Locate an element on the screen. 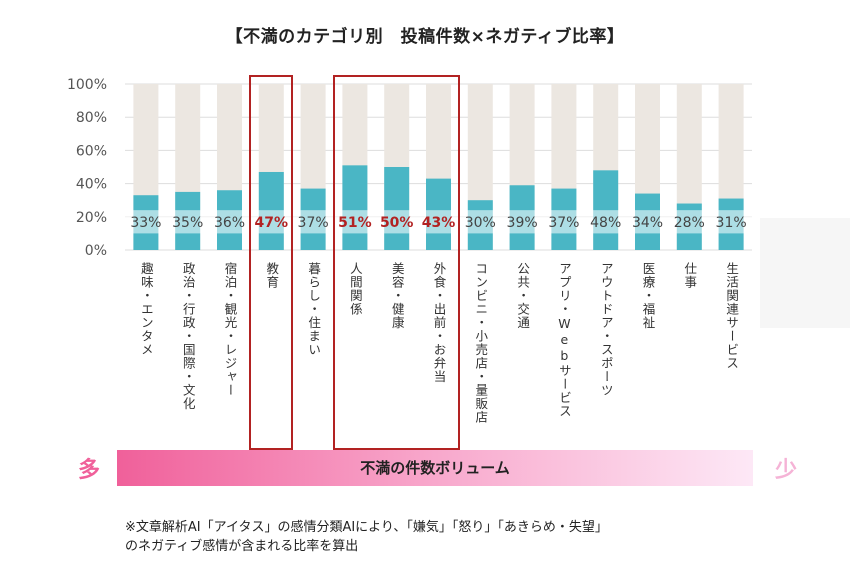 This screenshot has width=850, height=575. data-label: 48% is located at coordinates (605, 223).